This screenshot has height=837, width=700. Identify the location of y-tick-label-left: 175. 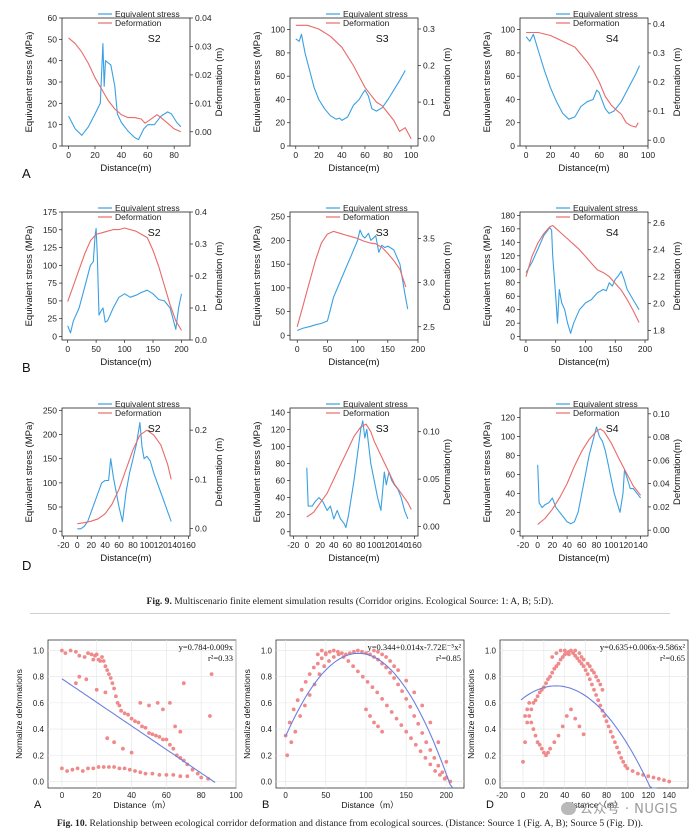
(50, 212).